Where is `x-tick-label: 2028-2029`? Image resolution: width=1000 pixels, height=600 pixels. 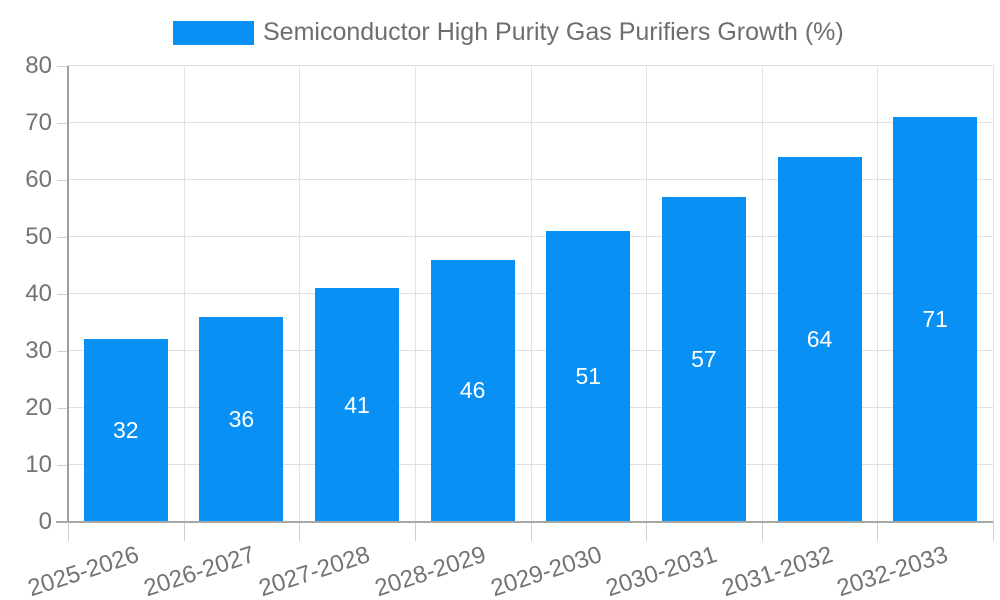
x-tick-label: 2028-2029 is located at coordinates (430, 570).